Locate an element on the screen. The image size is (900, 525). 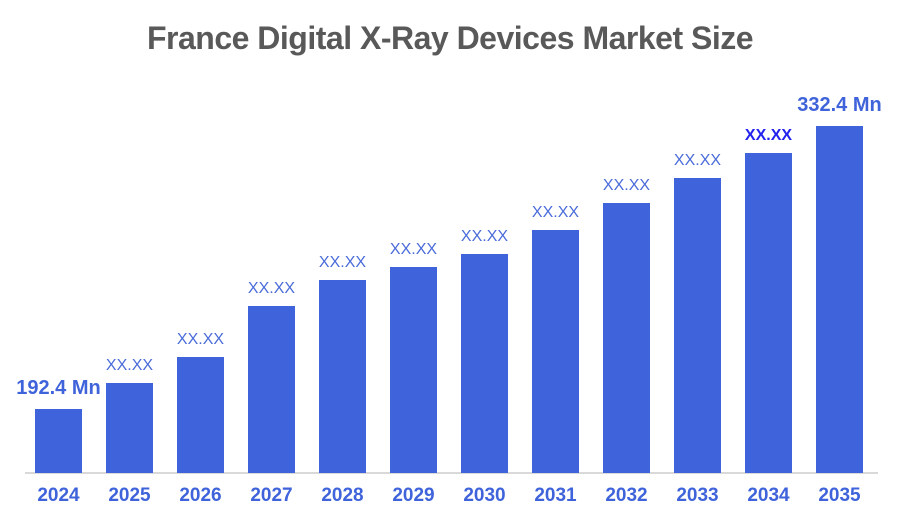
x-axis-label-2026: 2026 is located at coordinates (200, 495).